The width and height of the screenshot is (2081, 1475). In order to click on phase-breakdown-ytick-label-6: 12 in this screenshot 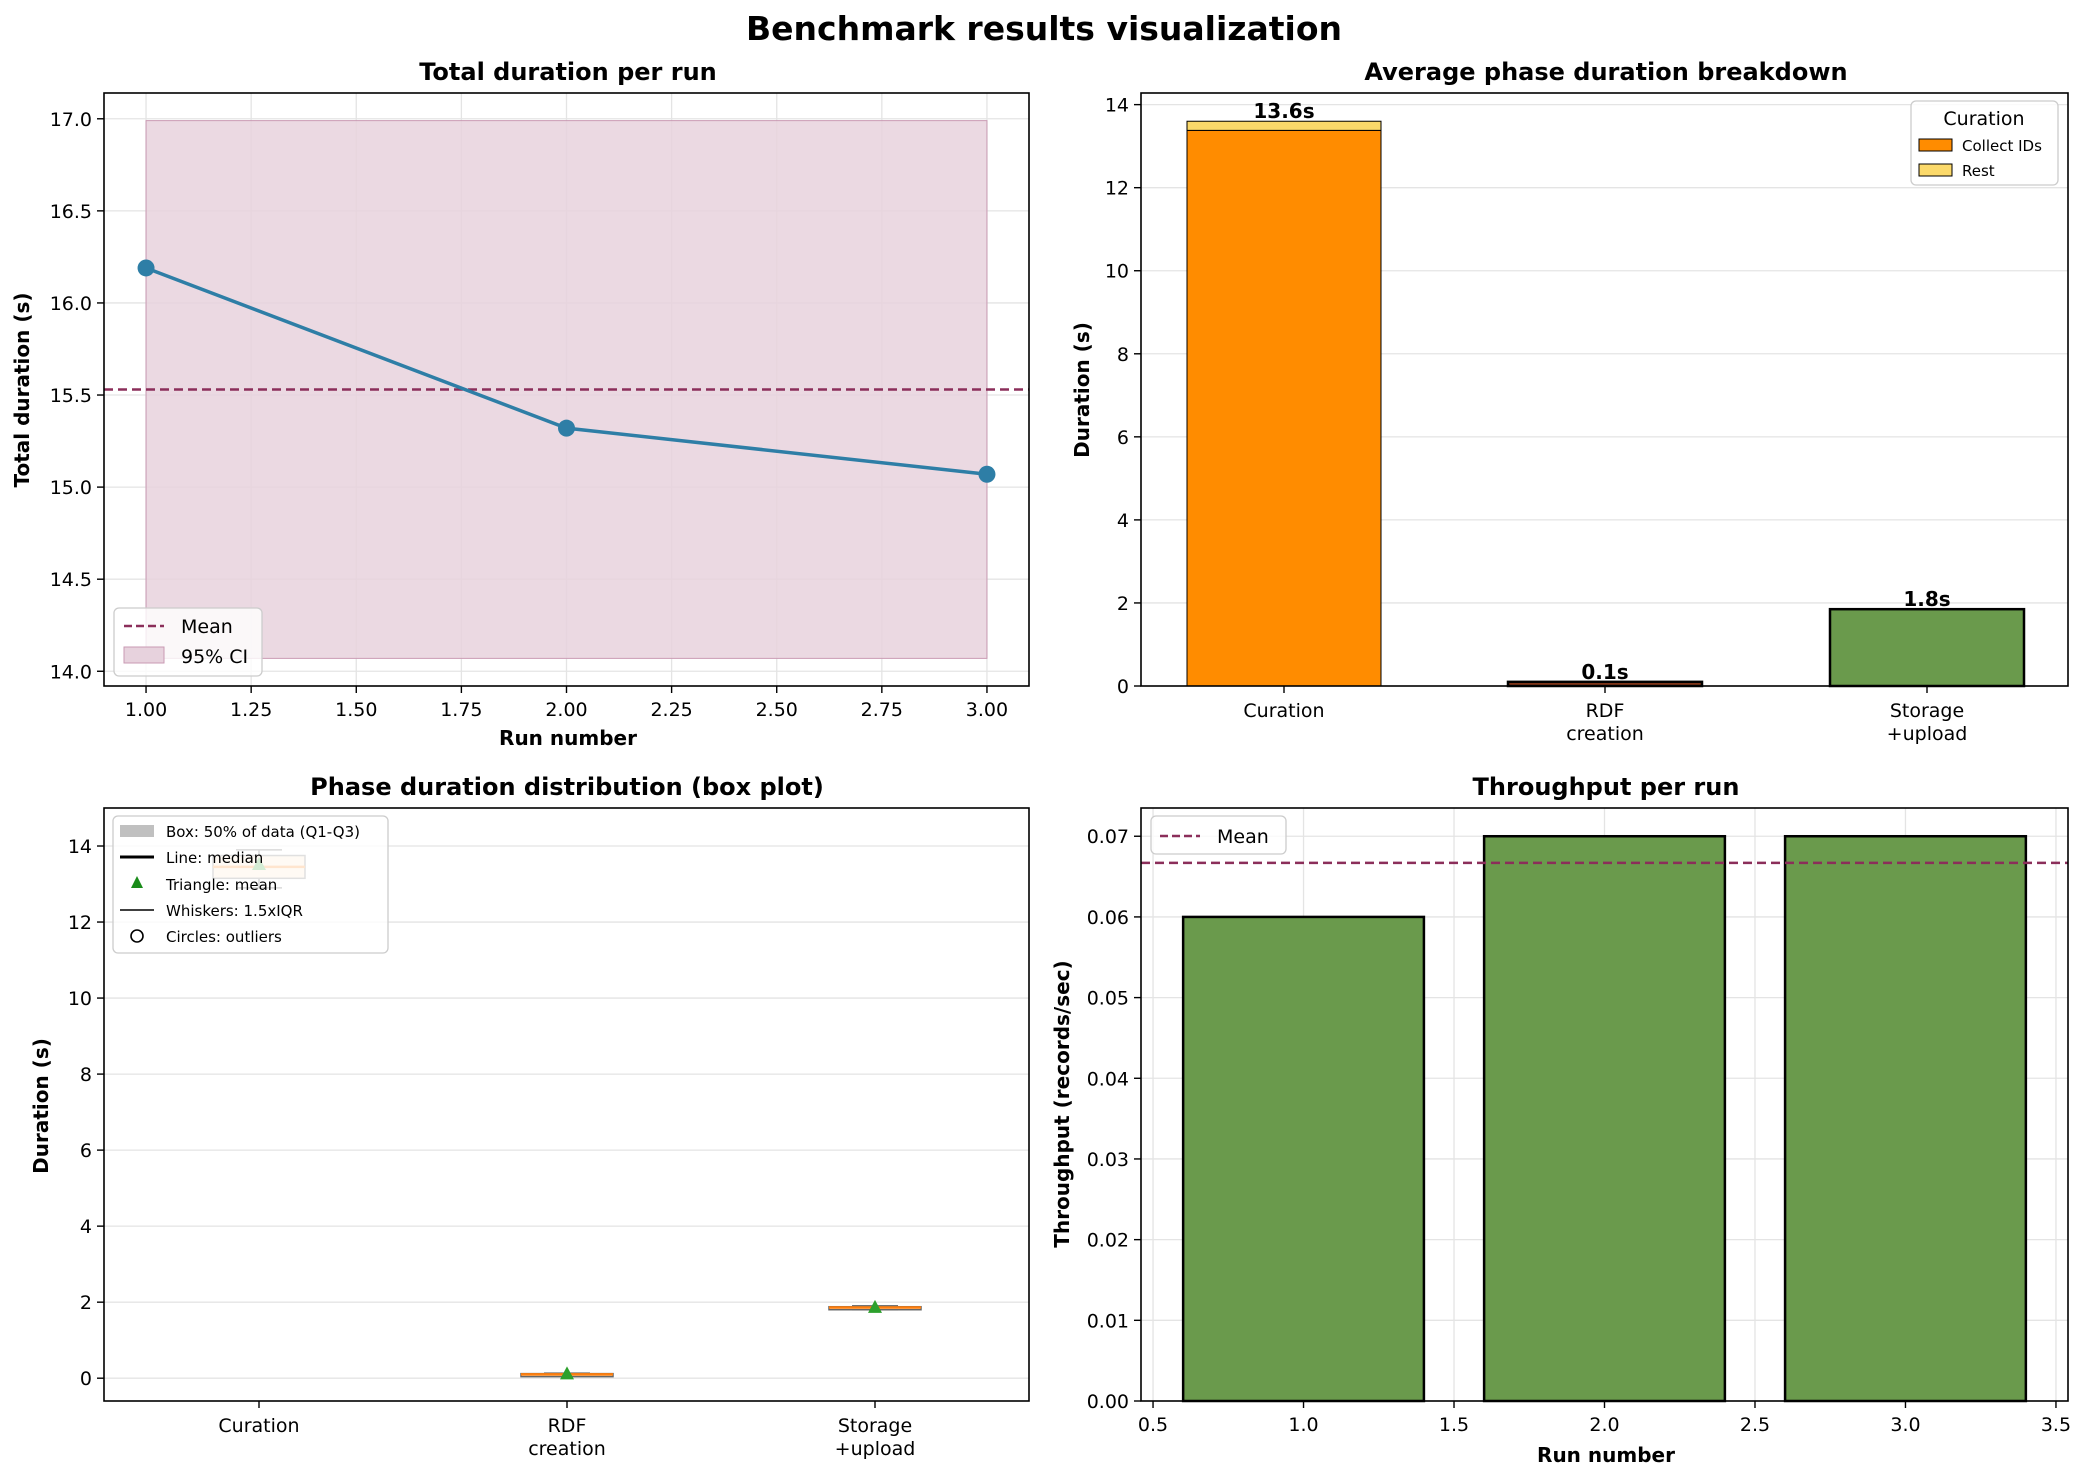, I will do `click(1117, 189)`.